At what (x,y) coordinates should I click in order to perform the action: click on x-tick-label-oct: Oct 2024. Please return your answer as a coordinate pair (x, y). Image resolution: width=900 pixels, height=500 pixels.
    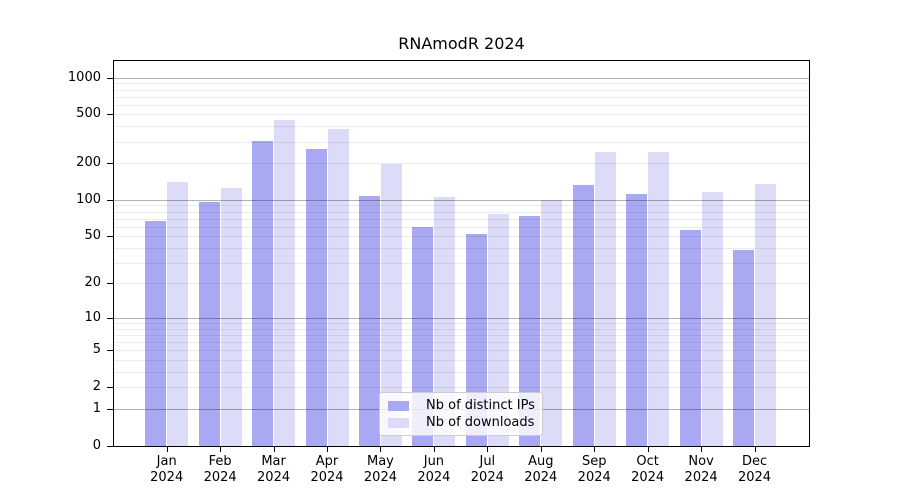
    Looking at the image, I should click on (648, 470).